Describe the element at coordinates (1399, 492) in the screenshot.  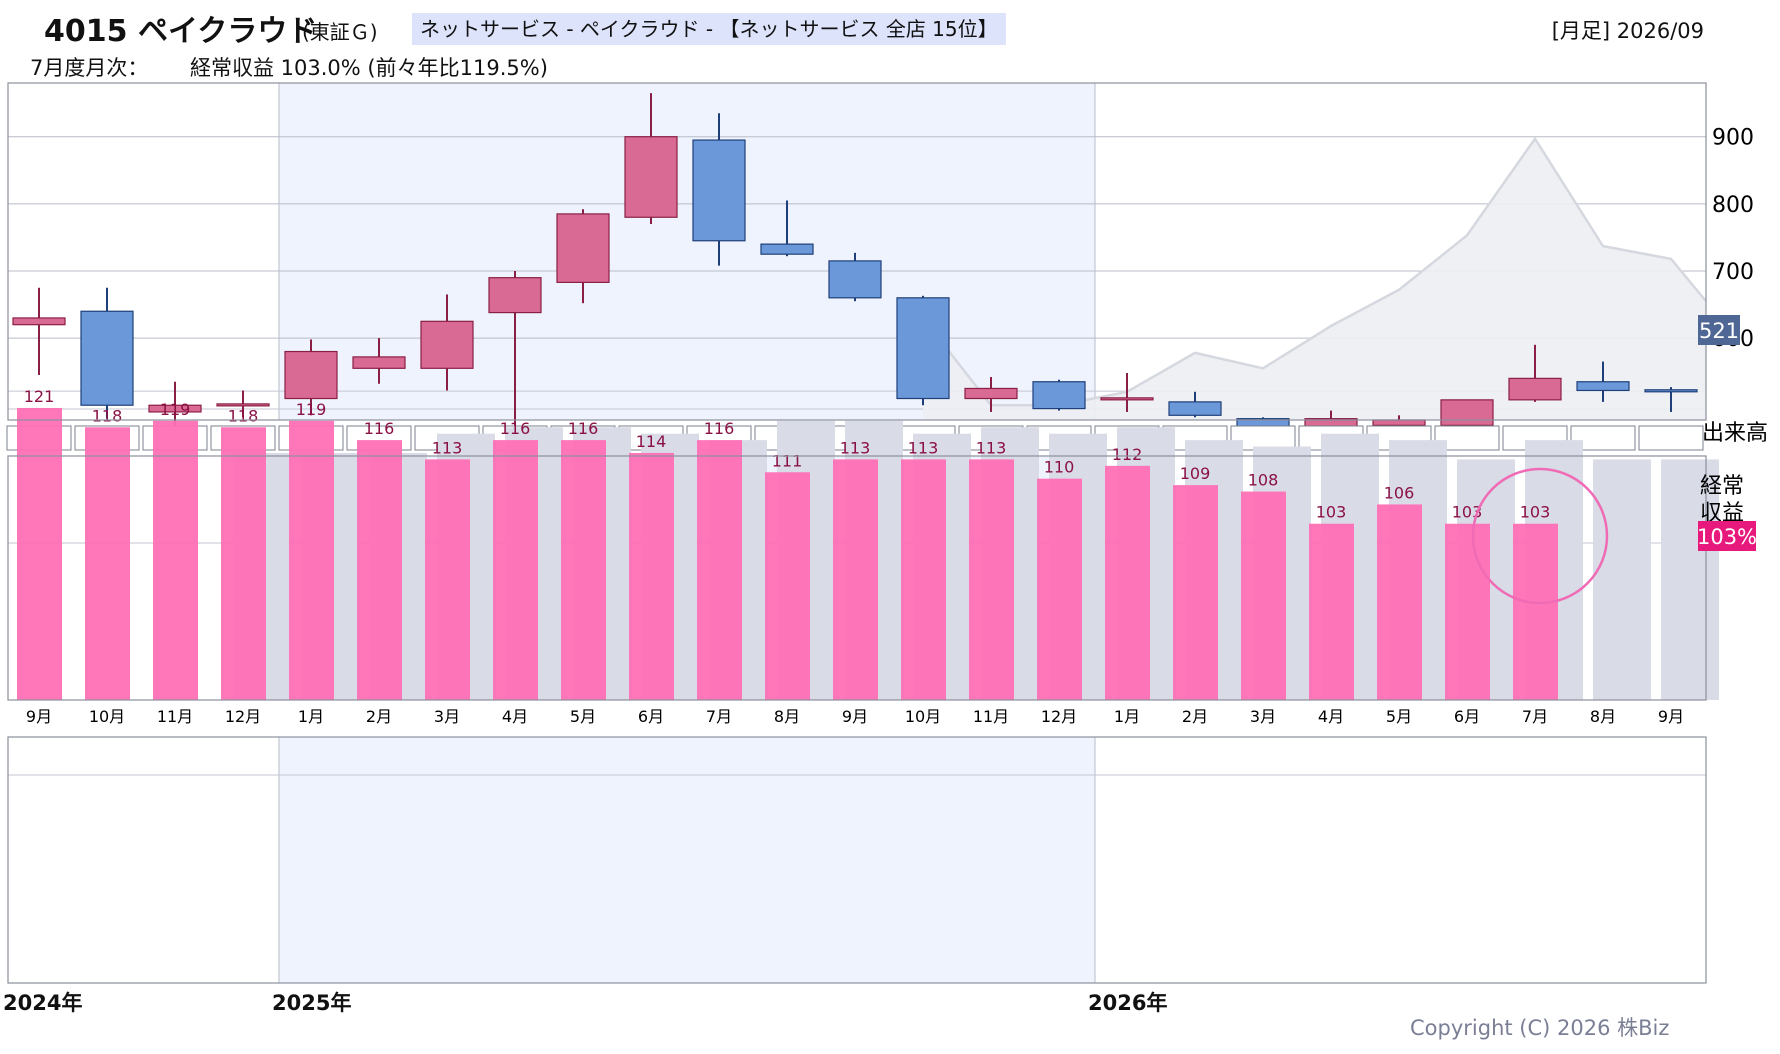
I see `revenue-bar-label: 106` at that location.